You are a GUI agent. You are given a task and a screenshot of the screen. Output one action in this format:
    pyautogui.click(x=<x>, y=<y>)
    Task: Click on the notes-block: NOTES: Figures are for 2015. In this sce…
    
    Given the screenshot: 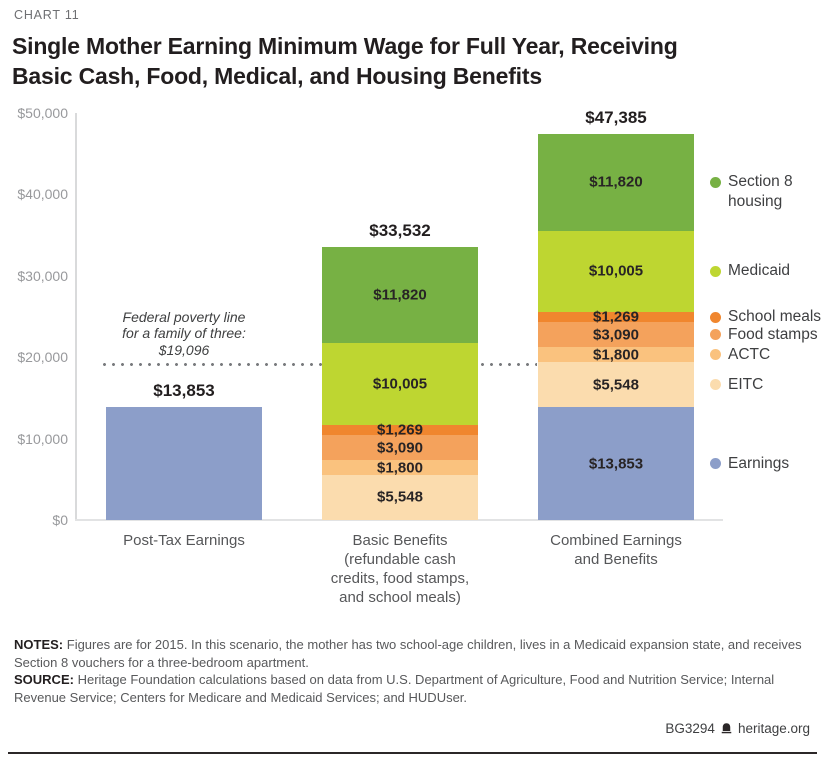 What is the action you would take?
    pyautogui.click(x=413, y=671)
    